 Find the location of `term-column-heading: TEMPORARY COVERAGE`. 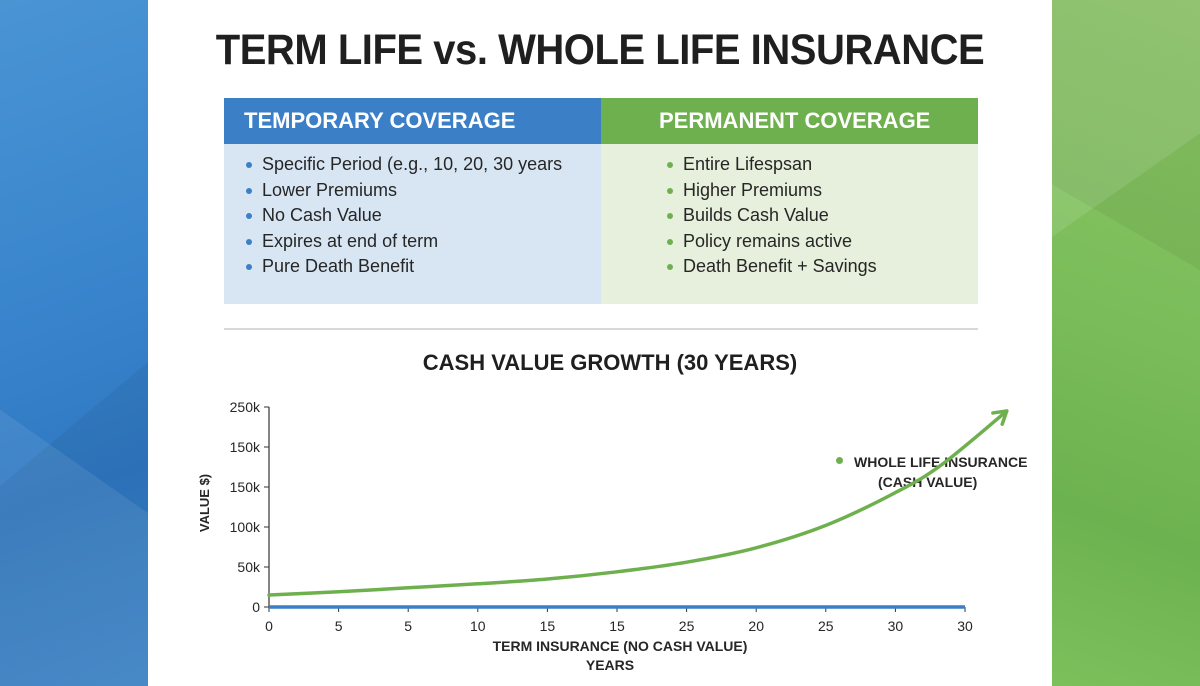

term-column-heading: TEMPORARY COVERAGE is located at coordinates (412, 121).